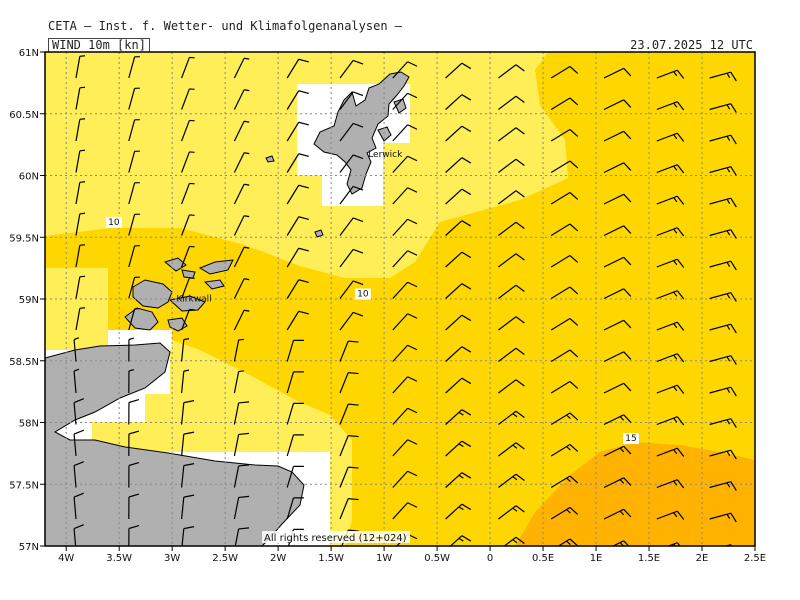 Image resolution: width=800 pixels, height=600 pixels. I want to click on lat-tick-label: 60N, so click(29, 177).